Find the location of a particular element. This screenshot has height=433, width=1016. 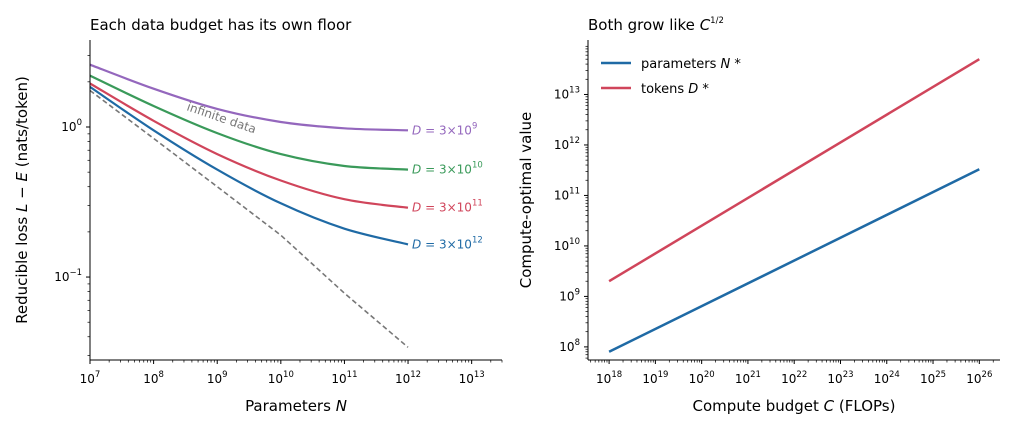

series-line-D-3e11 is located at coordinates (249, 145).